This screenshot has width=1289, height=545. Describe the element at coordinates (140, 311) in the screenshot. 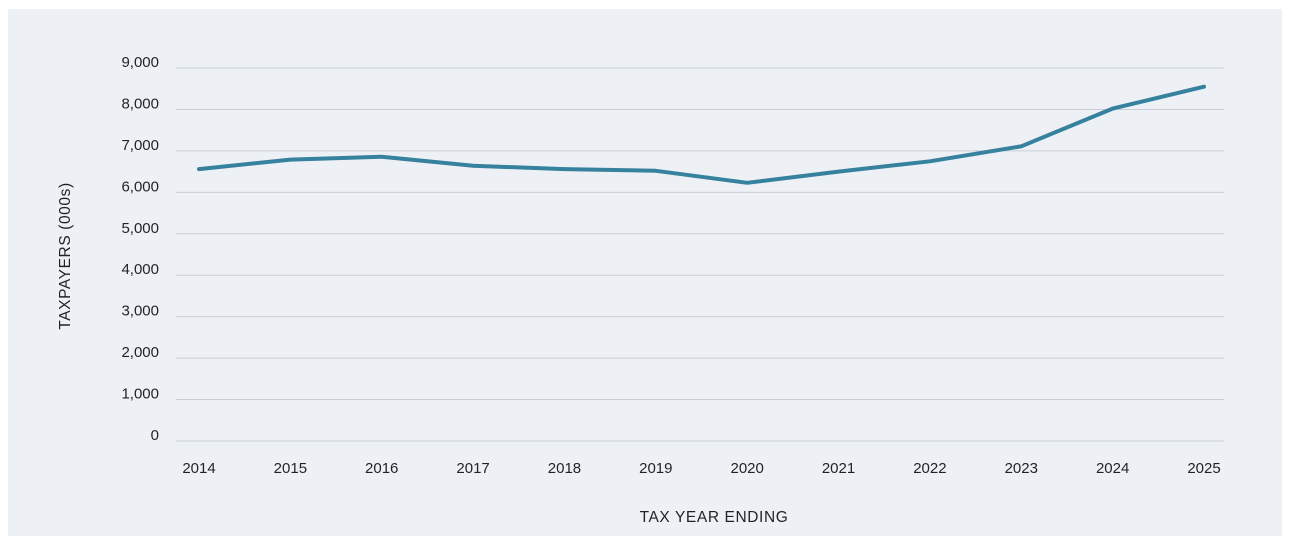

I see `y-tick-label: 3,000` at that location.